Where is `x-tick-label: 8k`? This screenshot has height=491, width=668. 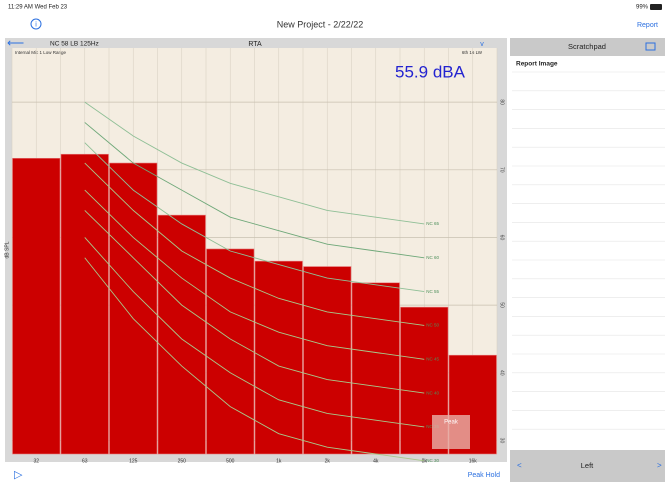
x-tick-label: 8k is located at coordinates (425, 461).